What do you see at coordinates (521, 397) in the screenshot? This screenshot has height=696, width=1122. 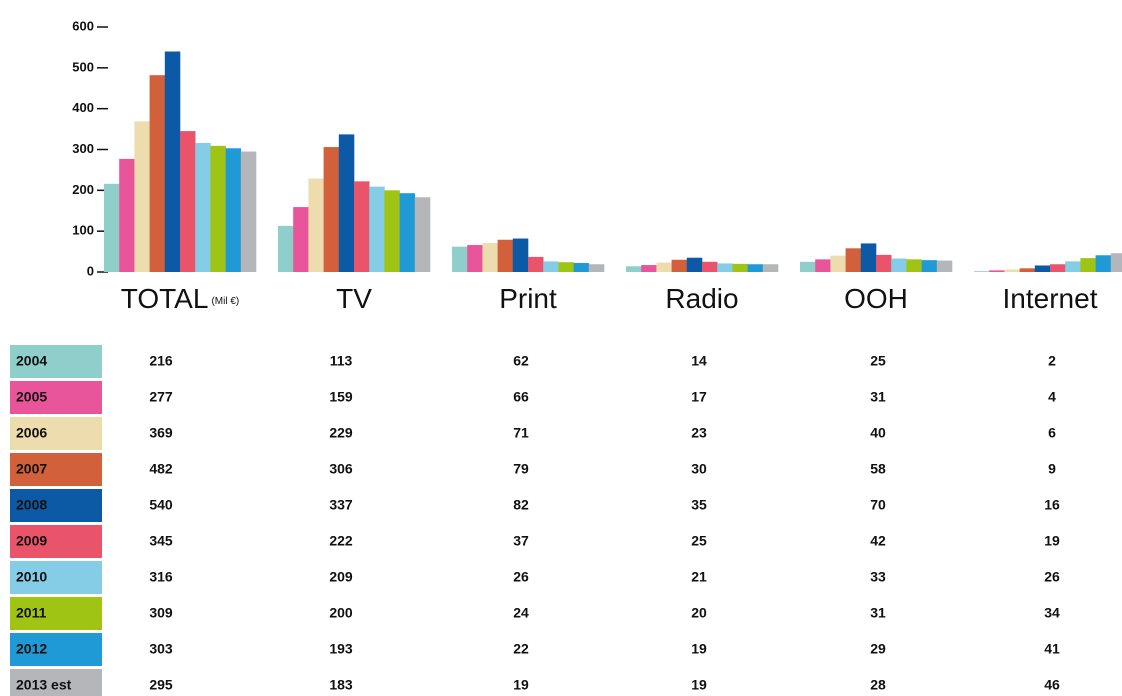 I see `table-cell: 66` at bounding box center [521, 397].